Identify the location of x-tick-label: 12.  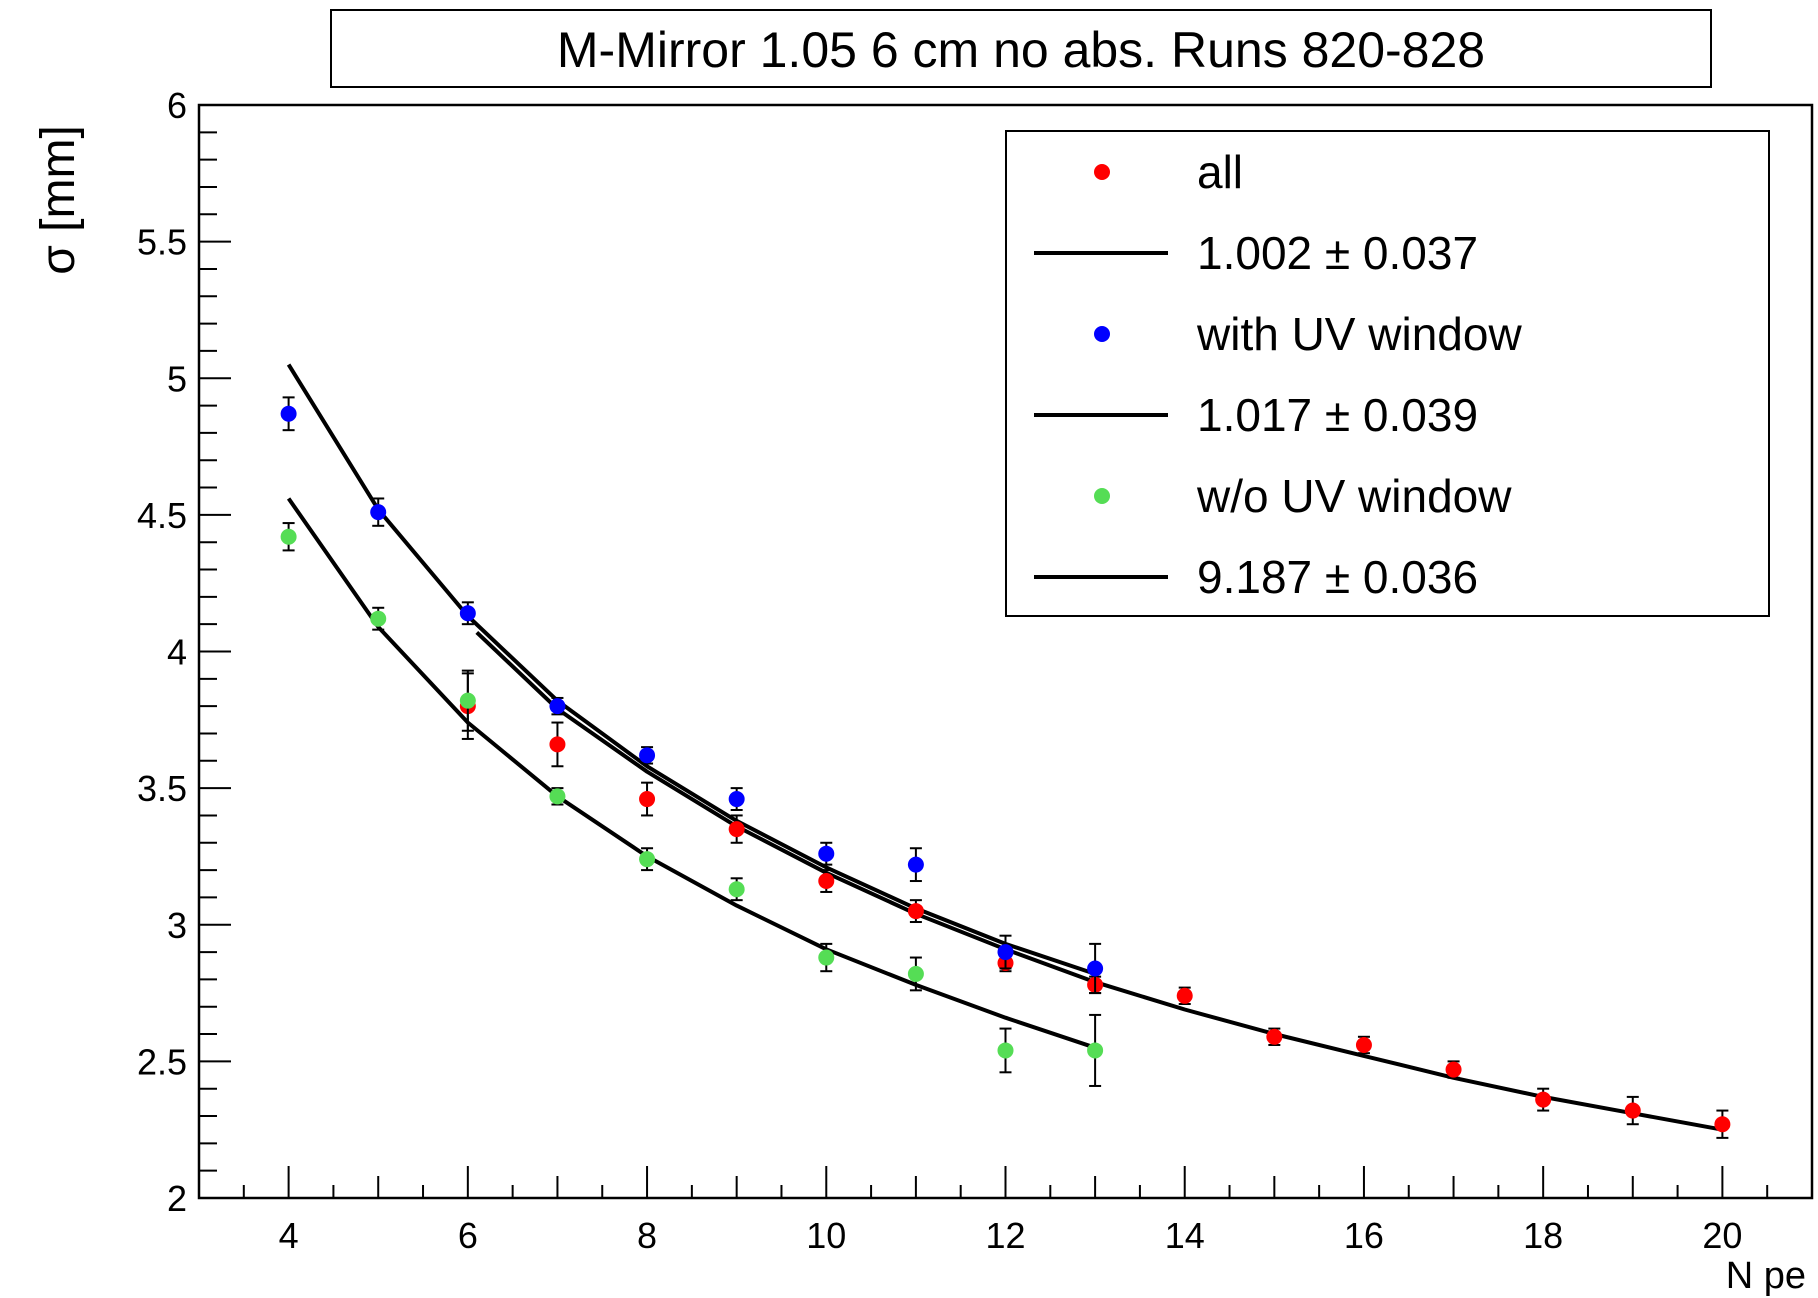
(1005, 1235).